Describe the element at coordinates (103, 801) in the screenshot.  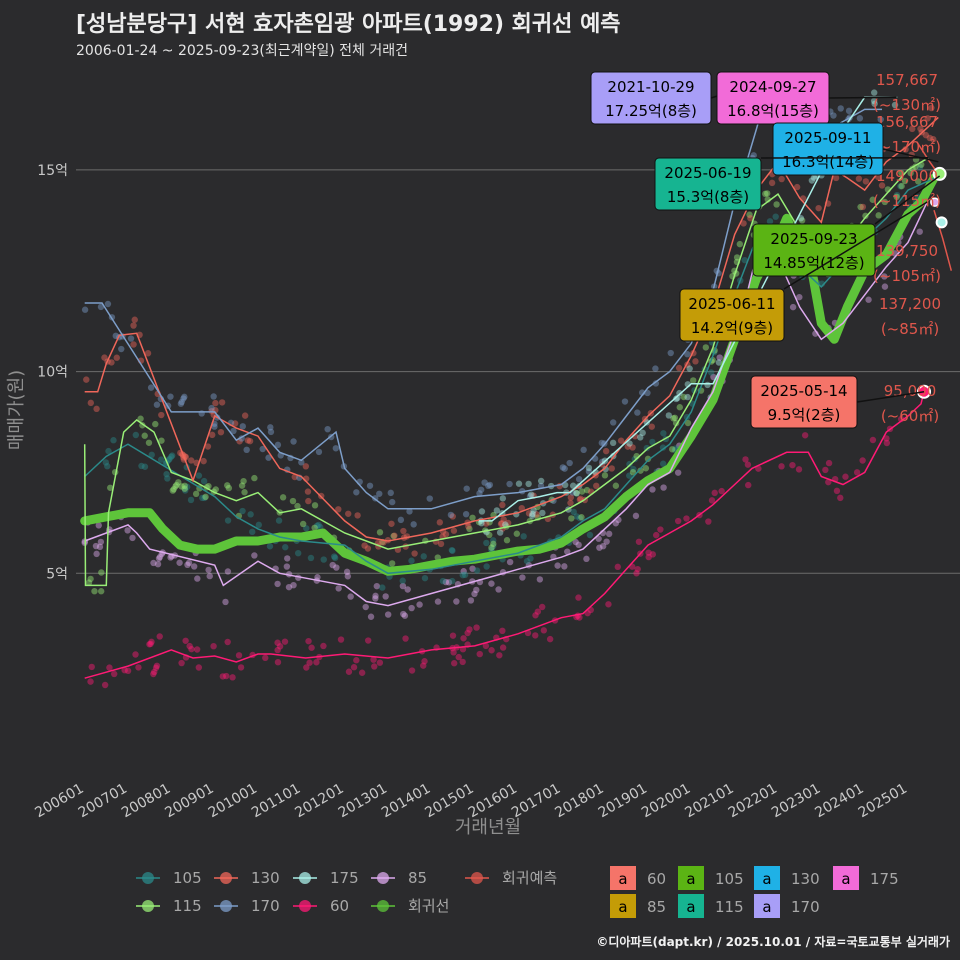
I see `x-tick-label: 200701` at that location.